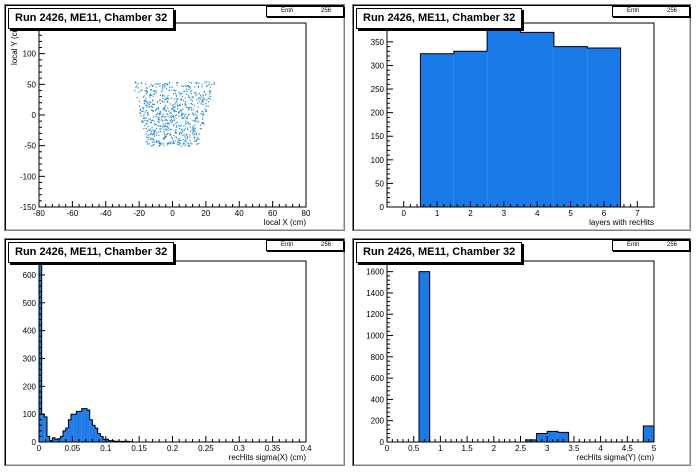 Image resolution: width=696 pixels, height=472 pixels. What do you see at coordinates (570, 213) in the screenshot?
I see `x-tick-label: 5` at bounding box center [570, 213].